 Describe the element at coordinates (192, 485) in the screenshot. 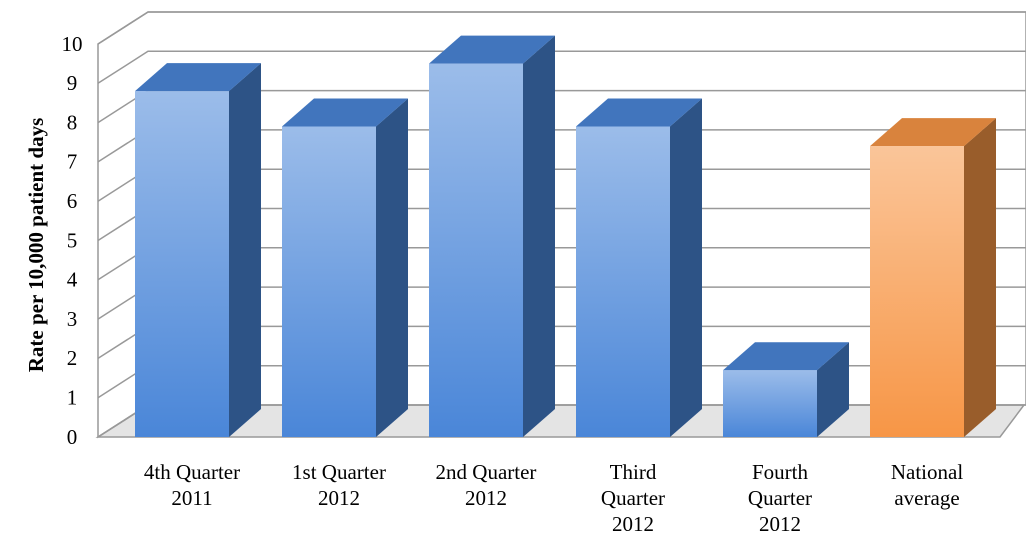

I see `x-tick-label: 4th Quarter 2011` at that location.